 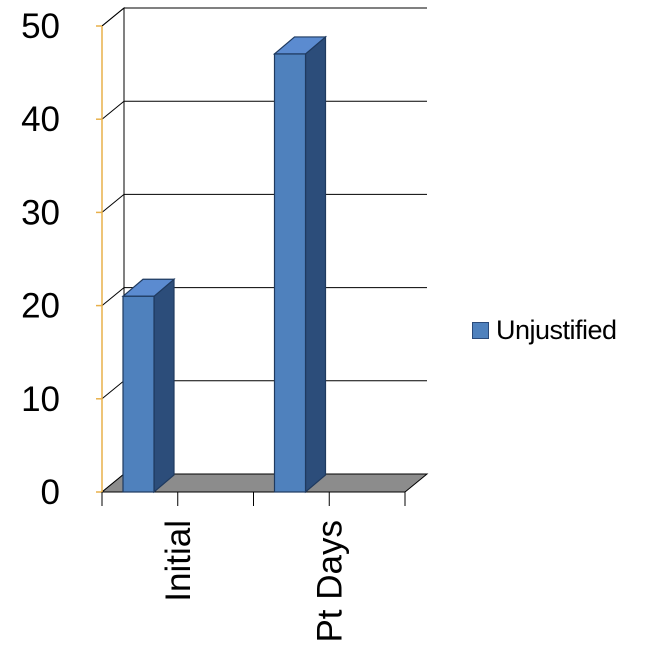 I want to click on y-tick-label-0: 0, so click(x=50, y=492).